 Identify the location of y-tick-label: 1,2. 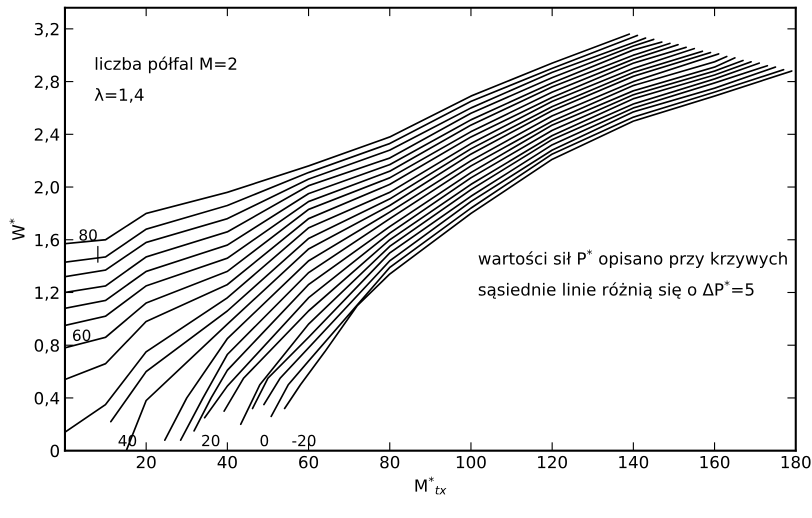
(46, 293).